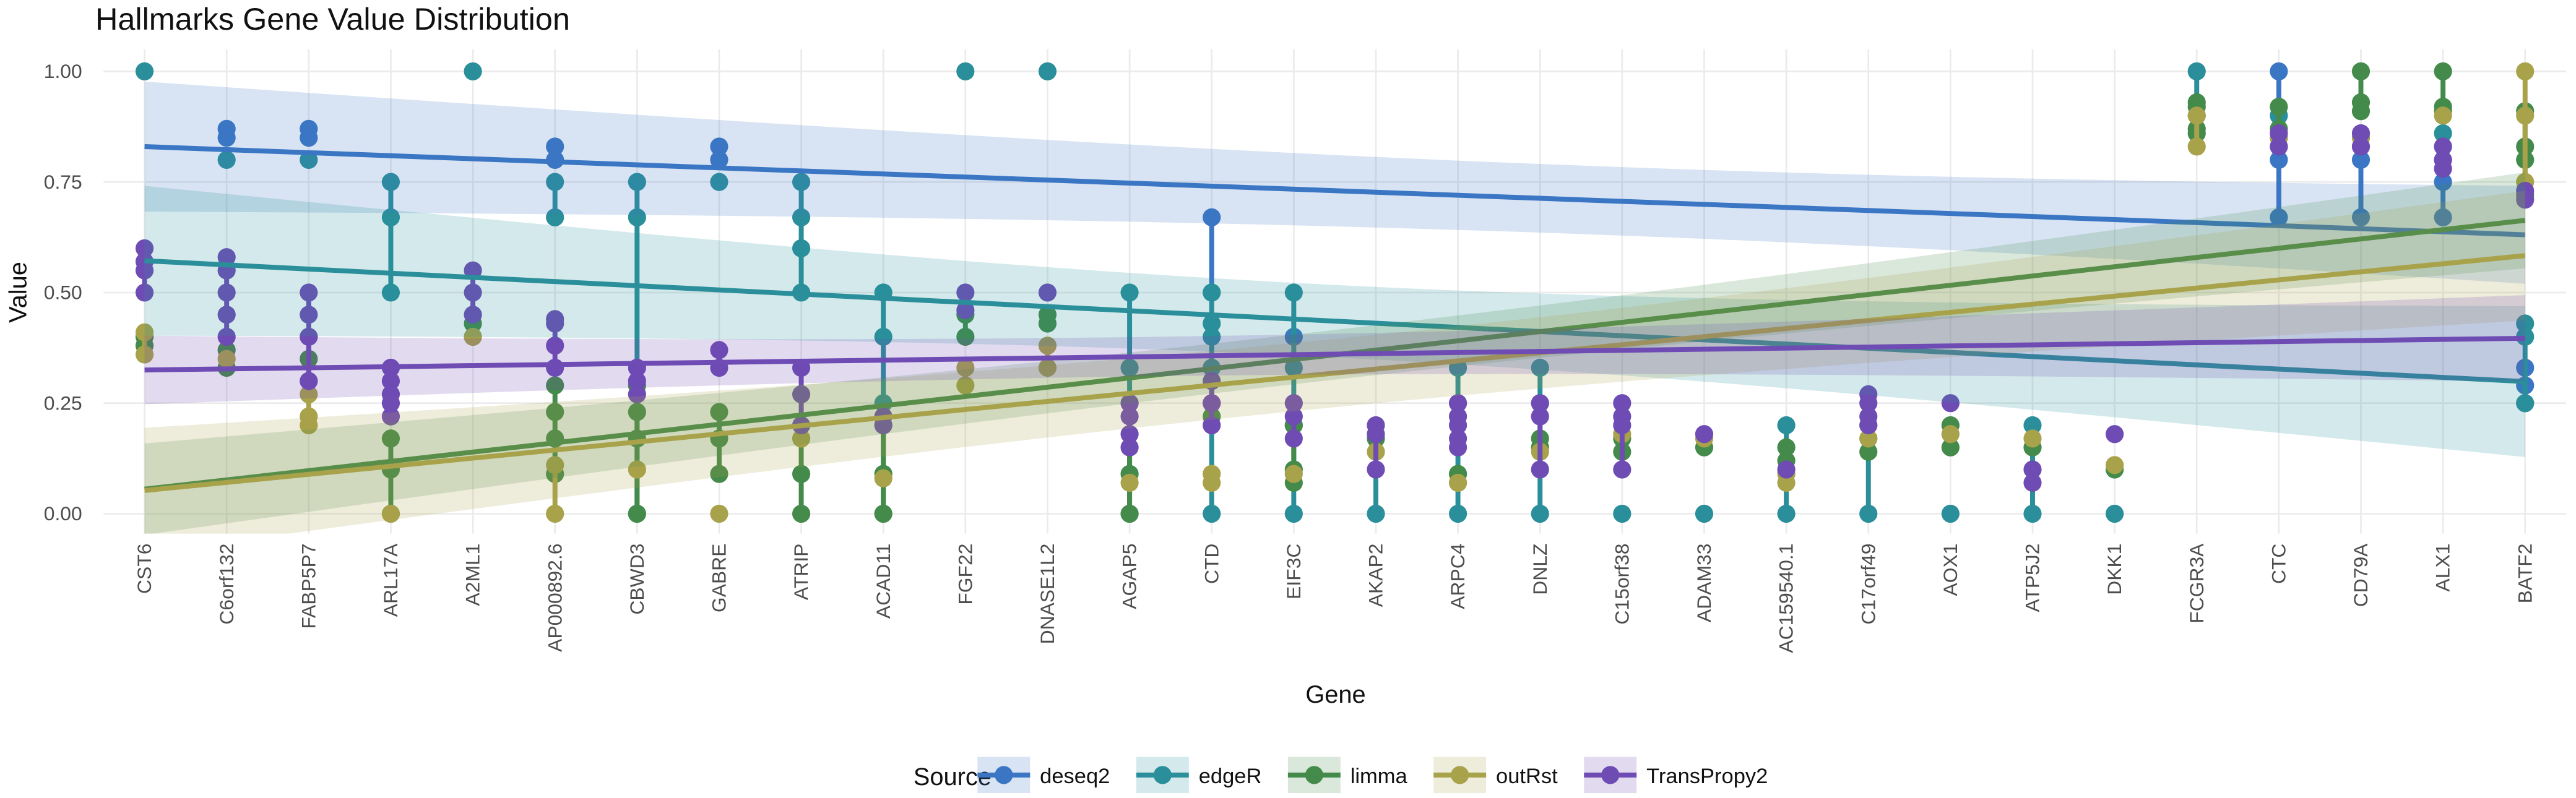  Describe the element at coordinates (554, 598) in the screenshot. I see `x-tick-label: AP000892.6` at that location.